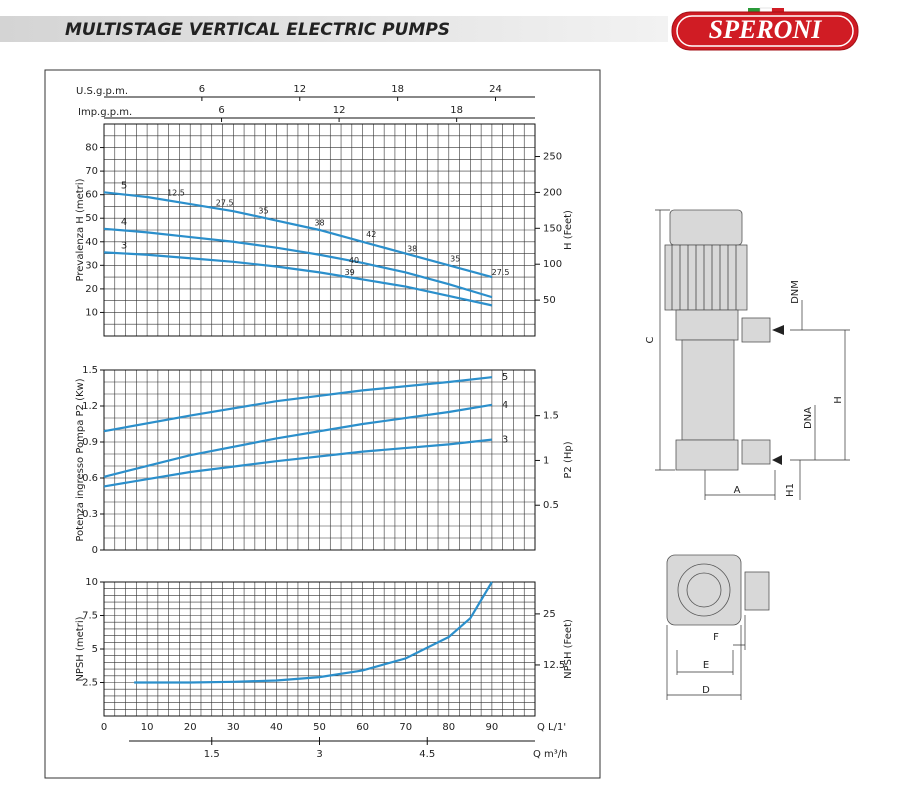  I want to click on y-axis-label: Potenza ingresso Pompa P2 (Kw), so click(80, 459).